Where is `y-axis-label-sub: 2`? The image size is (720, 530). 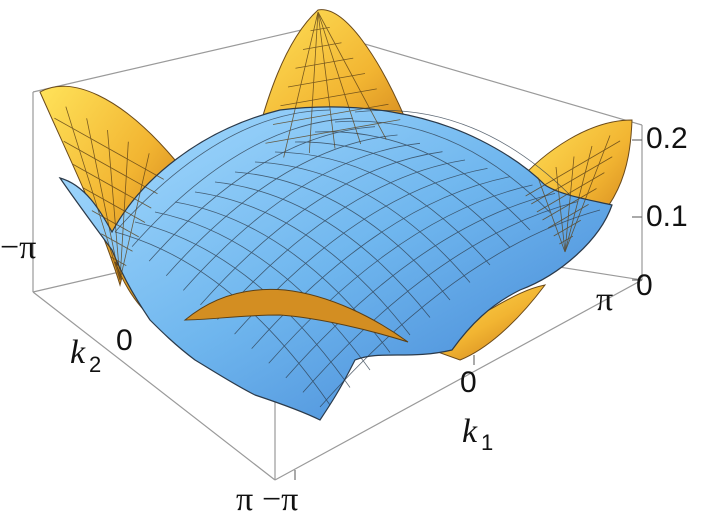 y-axis-label-sub: 2 is located at coordinates (95, 364).